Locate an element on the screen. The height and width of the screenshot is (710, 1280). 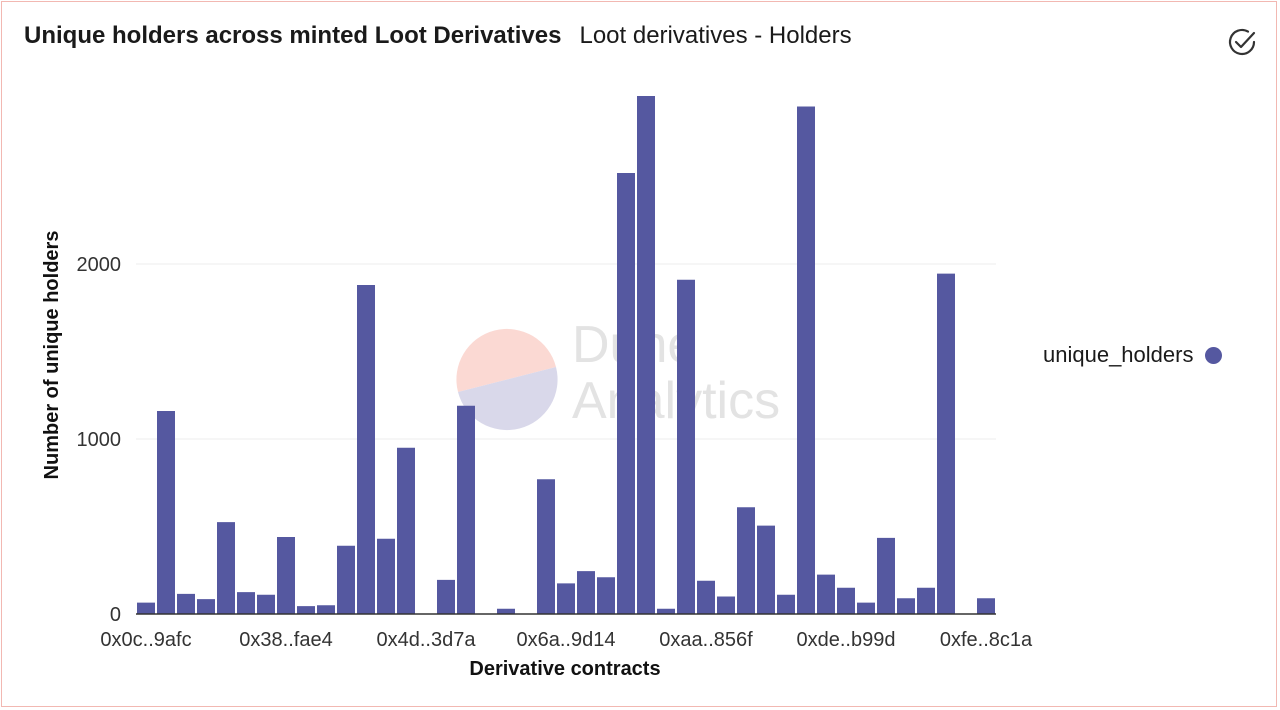
x-tick-label: 0x38..fae4 is located at coordinates (285, 640).